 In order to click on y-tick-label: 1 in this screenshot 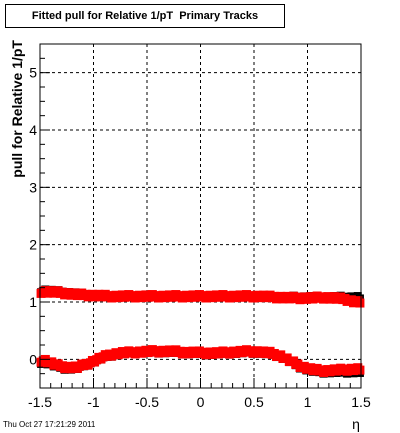, I will do `click(33, 302)`.